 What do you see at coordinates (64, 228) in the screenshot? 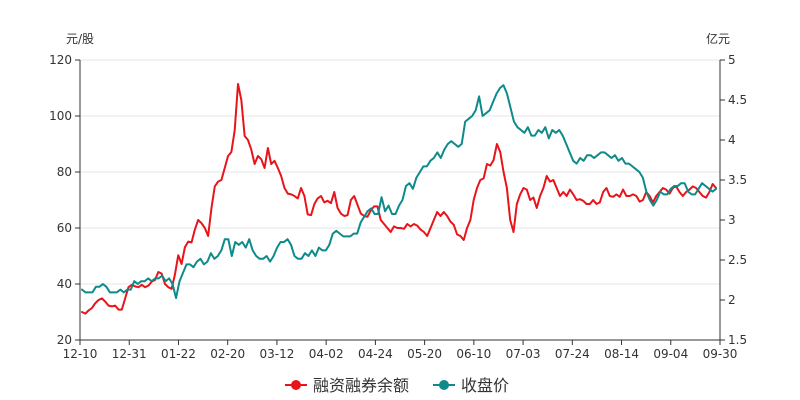
I see `y-left-tick-label: 60` at bounding box center [64, 228].